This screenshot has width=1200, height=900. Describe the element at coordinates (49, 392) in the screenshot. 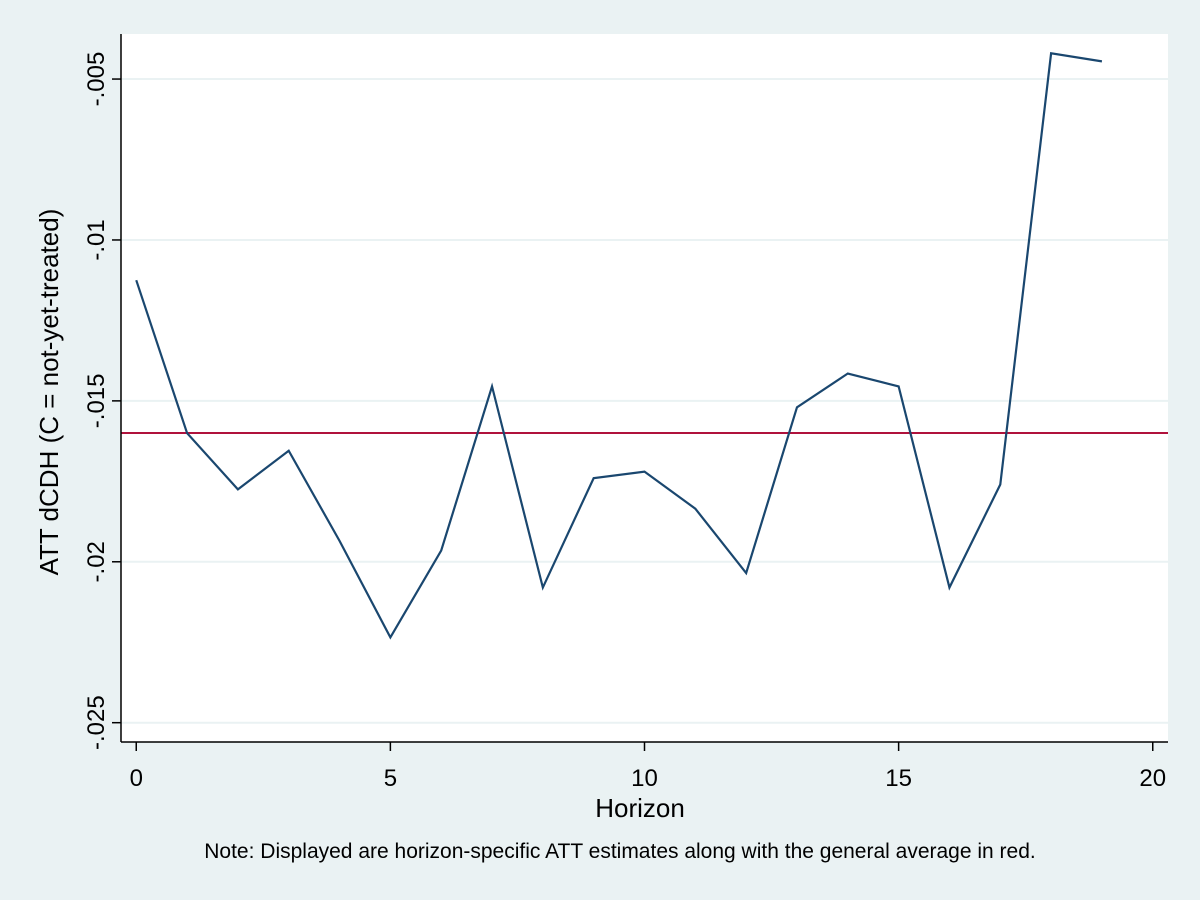

I see `y-axis-title: ATT dCDH (C = not-yet-treated)` at that location.